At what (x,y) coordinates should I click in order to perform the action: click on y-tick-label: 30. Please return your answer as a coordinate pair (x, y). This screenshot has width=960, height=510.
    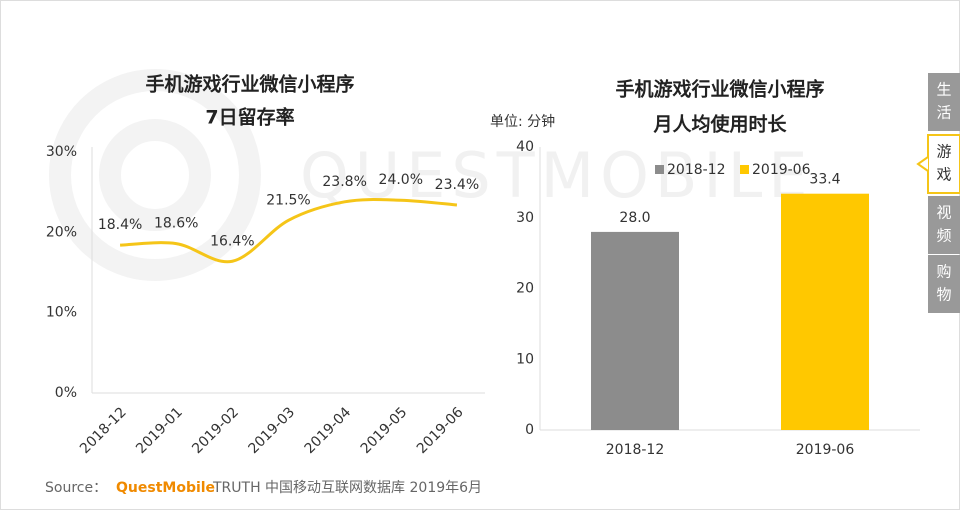
    Looking at the image, I should click on (525, 218).